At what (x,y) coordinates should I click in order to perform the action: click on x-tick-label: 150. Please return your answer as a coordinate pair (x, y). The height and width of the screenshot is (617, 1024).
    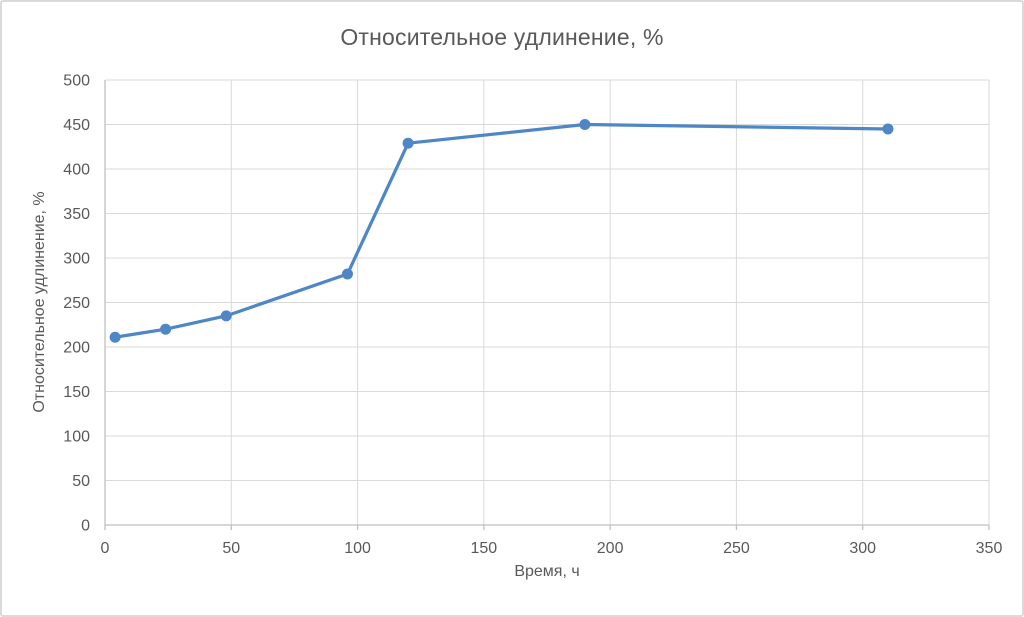
    Looking at the image, I should click on (484, 548).